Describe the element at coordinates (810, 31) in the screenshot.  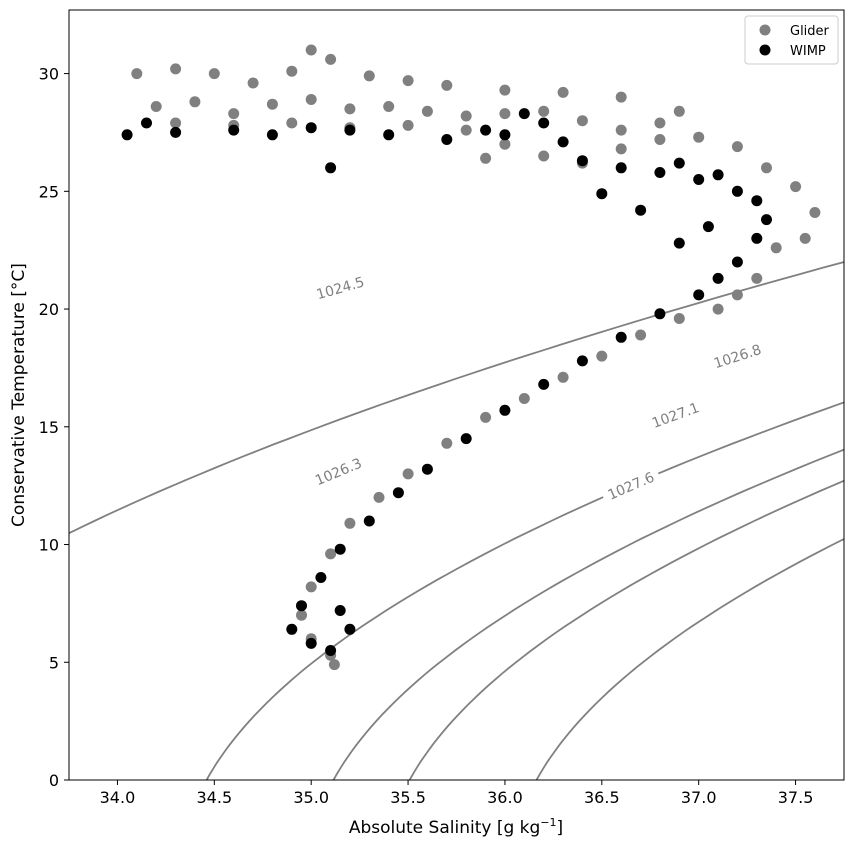
I see `legend-label-glider: Glider` at that location.